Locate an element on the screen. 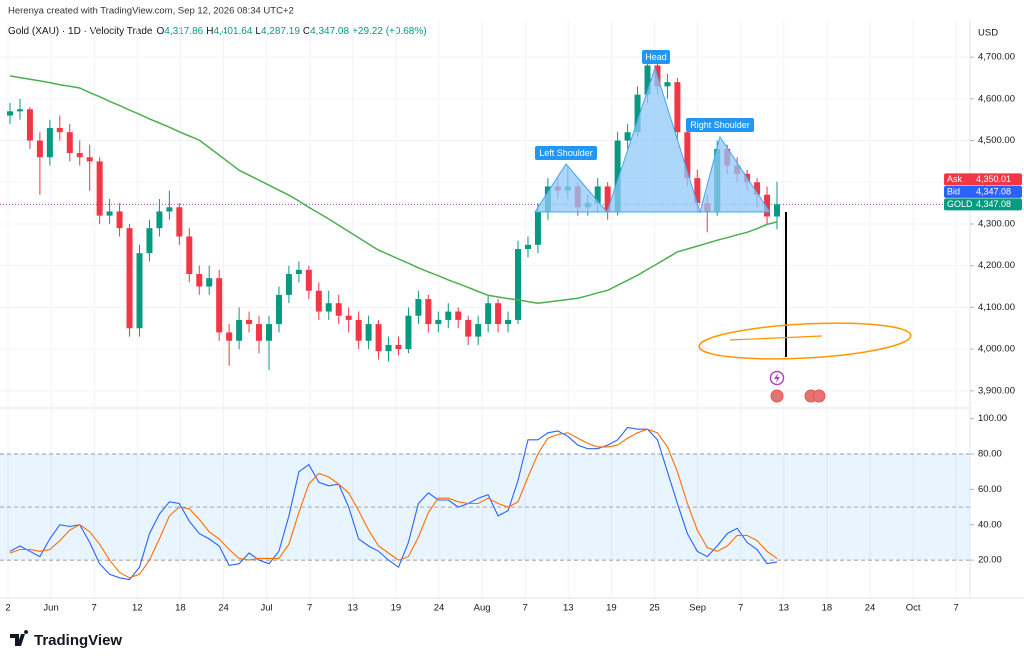  brand: TradingView is located at coordinates (78, 640).